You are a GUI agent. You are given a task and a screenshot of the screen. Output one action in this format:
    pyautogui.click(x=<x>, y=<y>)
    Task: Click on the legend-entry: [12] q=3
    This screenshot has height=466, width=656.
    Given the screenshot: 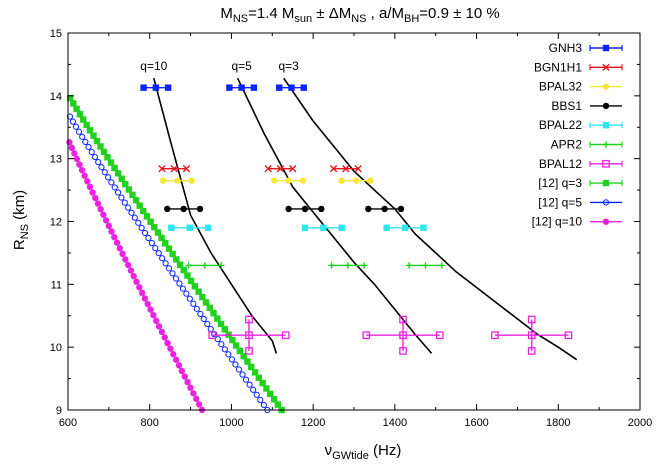 What is the action you would take?
    pyautogui.click(x=580, y=183)
    